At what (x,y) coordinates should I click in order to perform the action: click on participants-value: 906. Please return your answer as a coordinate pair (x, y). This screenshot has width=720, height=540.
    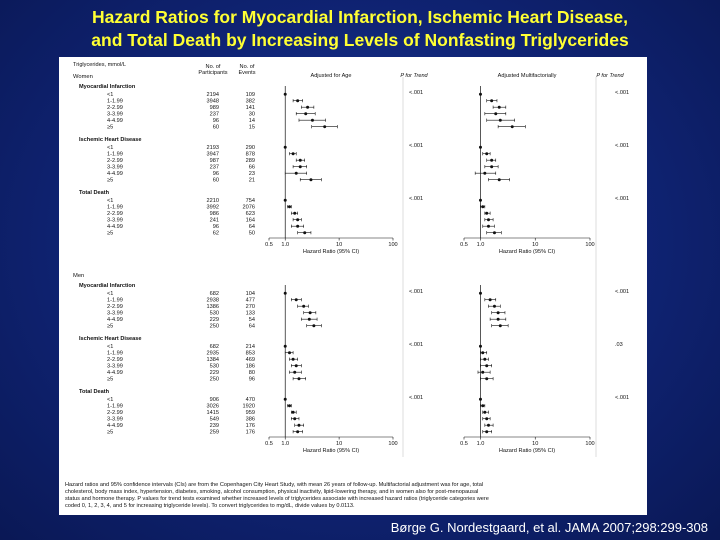
    Looking at the image, I should click on (214, 400).